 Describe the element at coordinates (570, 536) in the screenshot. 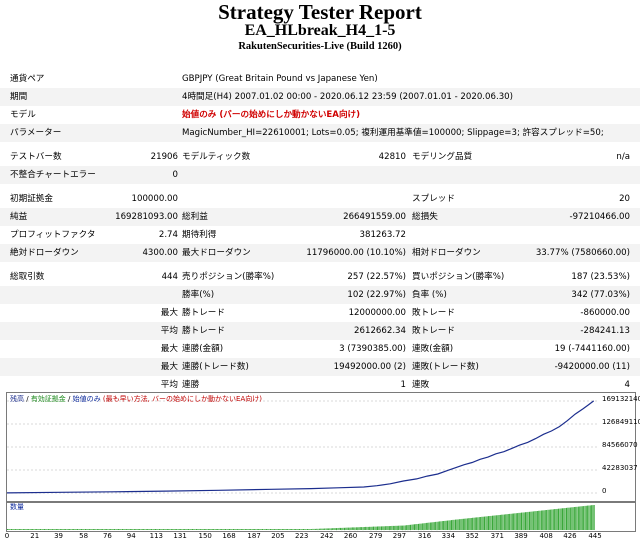

I see `x-tick-label: 426` at that location.